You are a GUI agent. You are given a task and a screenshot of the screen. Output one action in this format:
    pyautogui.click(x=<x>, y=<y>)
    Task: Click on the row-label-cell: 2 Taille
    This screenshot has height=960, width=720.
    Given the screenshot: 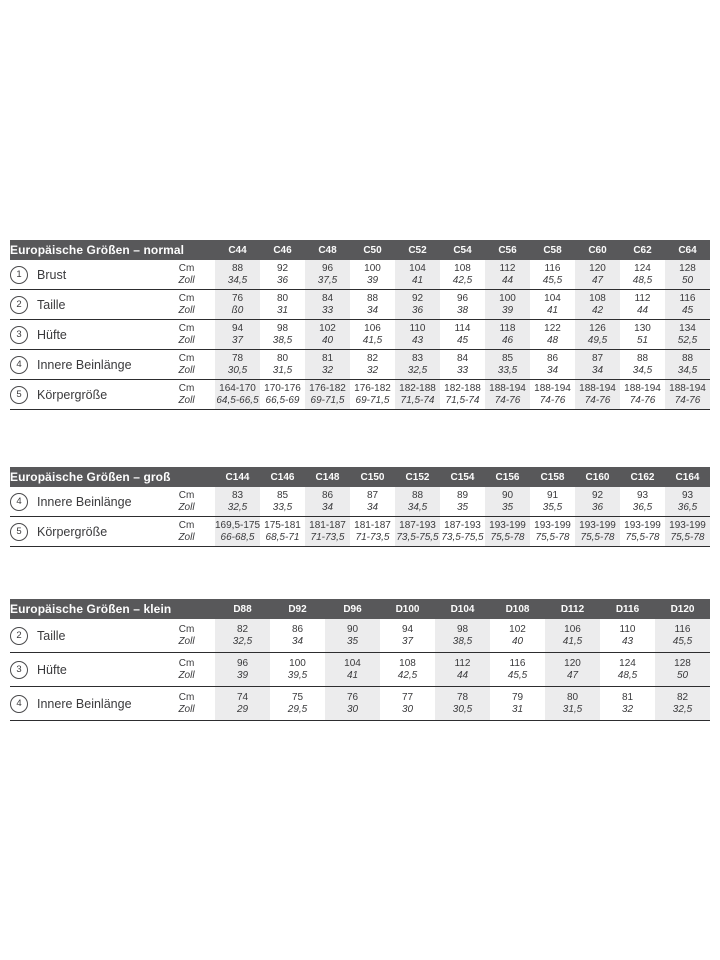 What is the action you would take?
    pyautogui.click(x=84, y=304)
    